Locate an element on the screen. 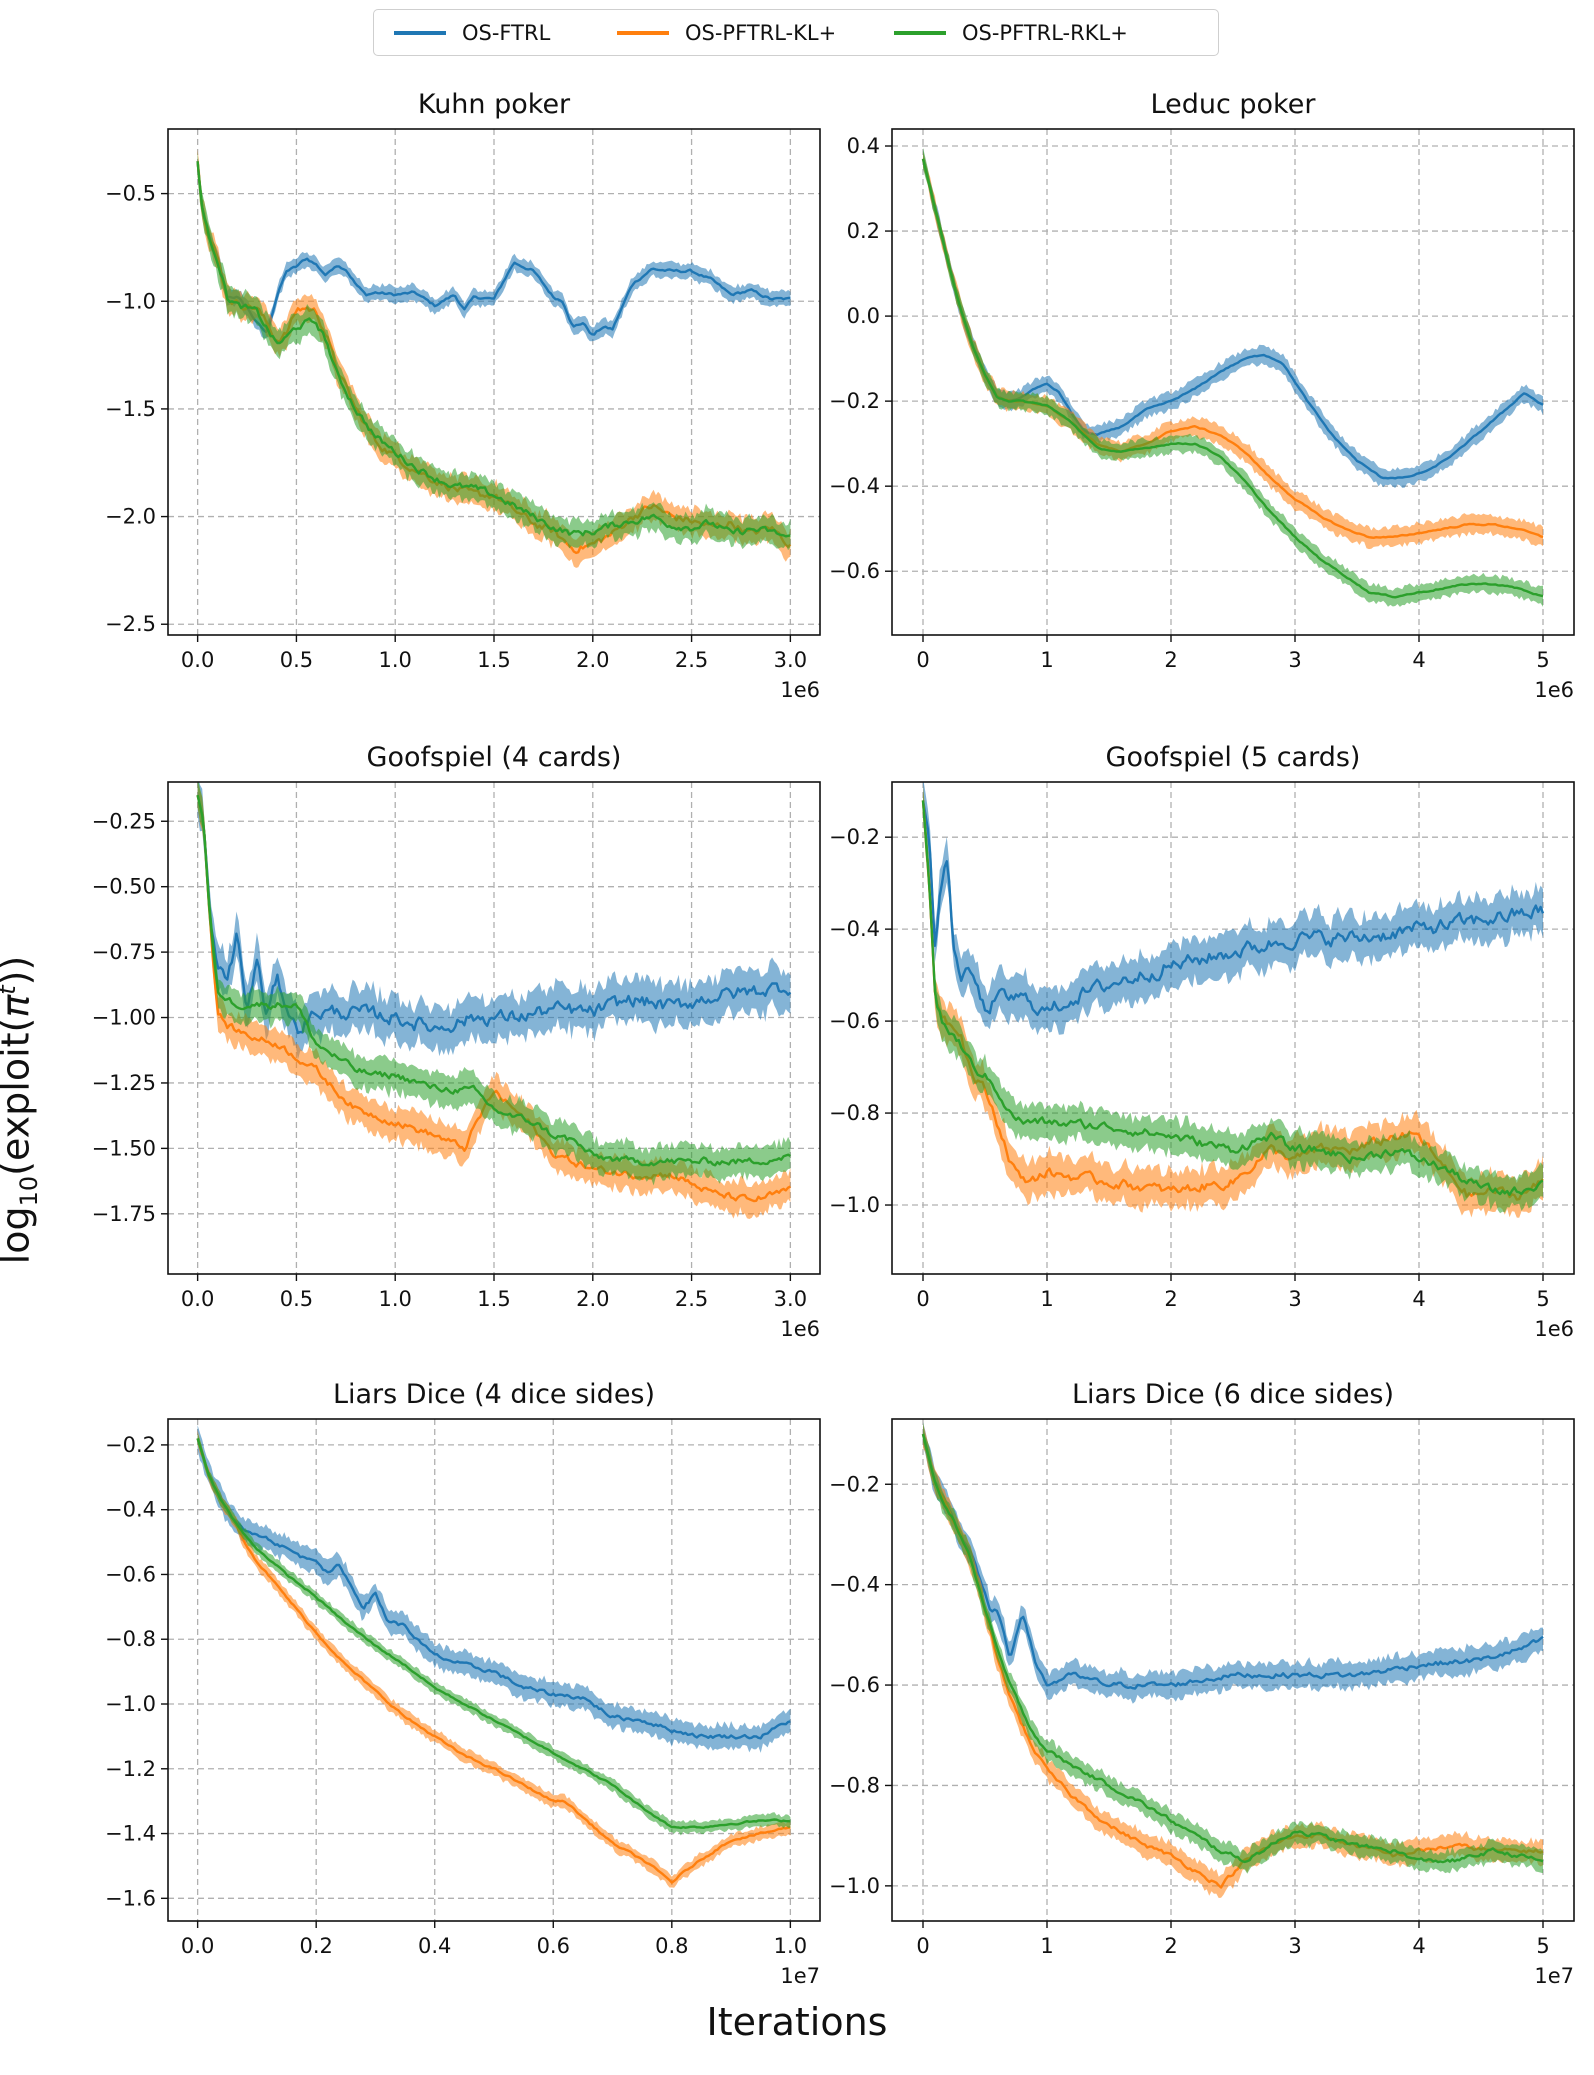 Image resolution: width=1594 pixels, height=2075 pixels. subplot-title: Kuhn poker is located at coordinates (494, 104).